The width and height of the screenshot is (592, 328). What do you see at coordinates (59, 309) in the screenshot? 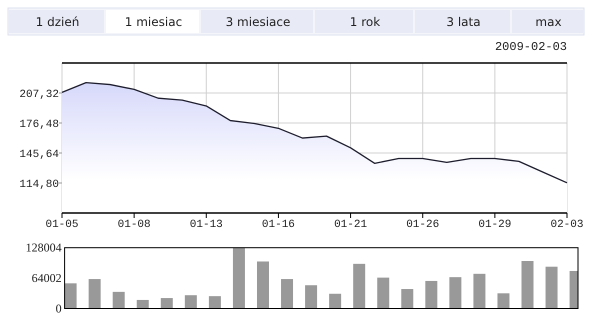
I see `y-tick-label: 0` at bounding box center [59, 309].